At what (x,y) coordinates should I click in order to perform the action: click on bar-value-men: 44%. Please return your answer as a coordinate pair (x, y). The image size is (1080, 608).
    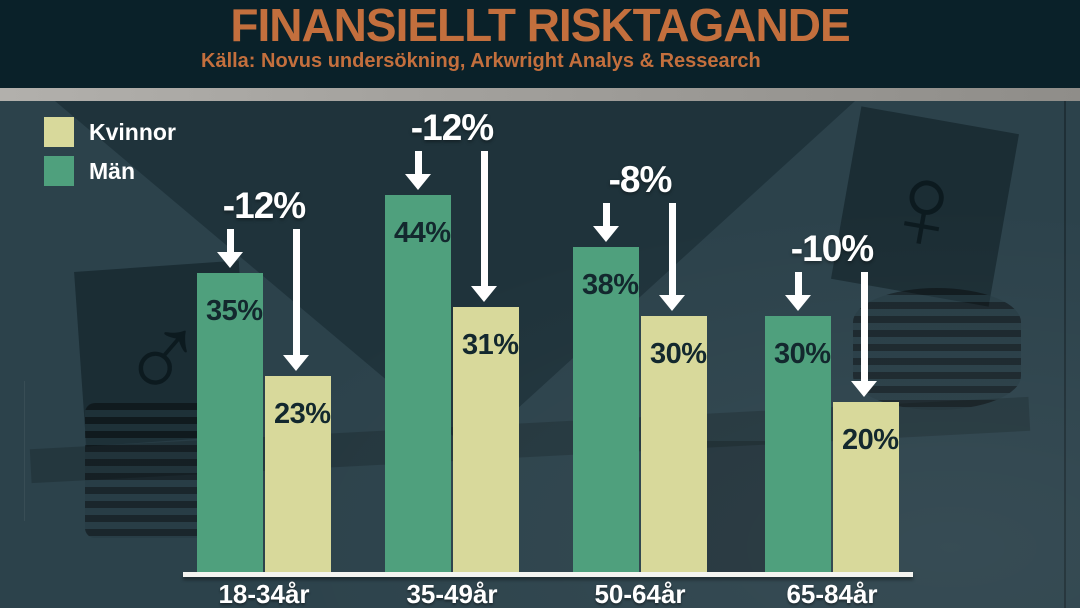
    Looking at the image, I should click on (422, 233).